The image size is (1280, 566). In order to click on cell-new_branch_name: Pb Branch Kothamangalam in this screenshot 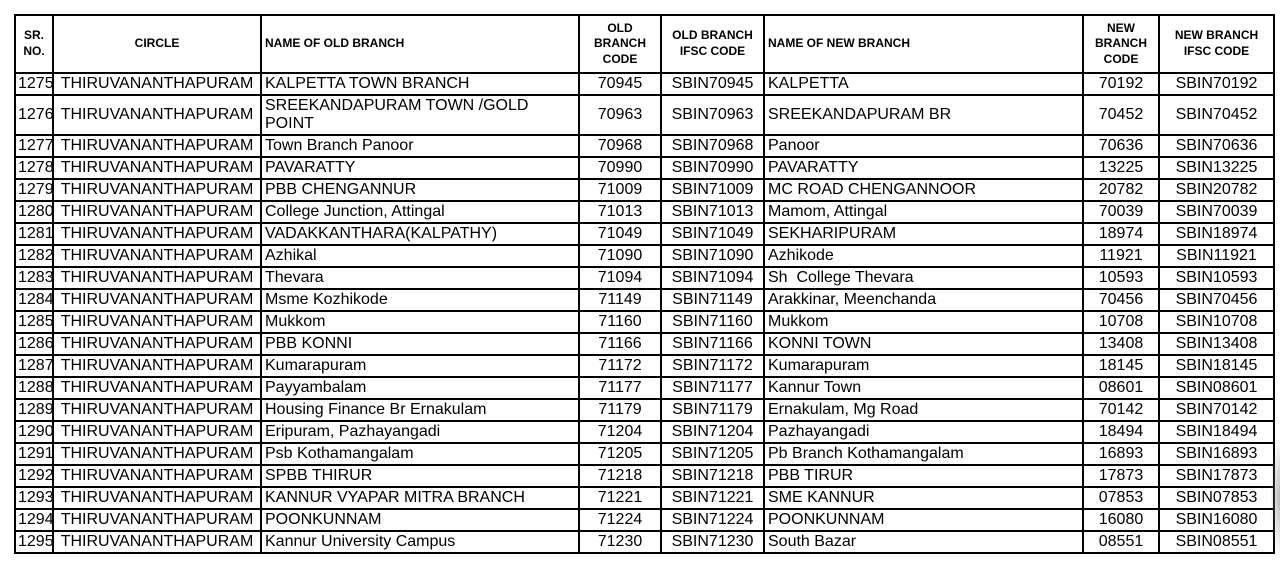, I will do `click(923, 454)`.